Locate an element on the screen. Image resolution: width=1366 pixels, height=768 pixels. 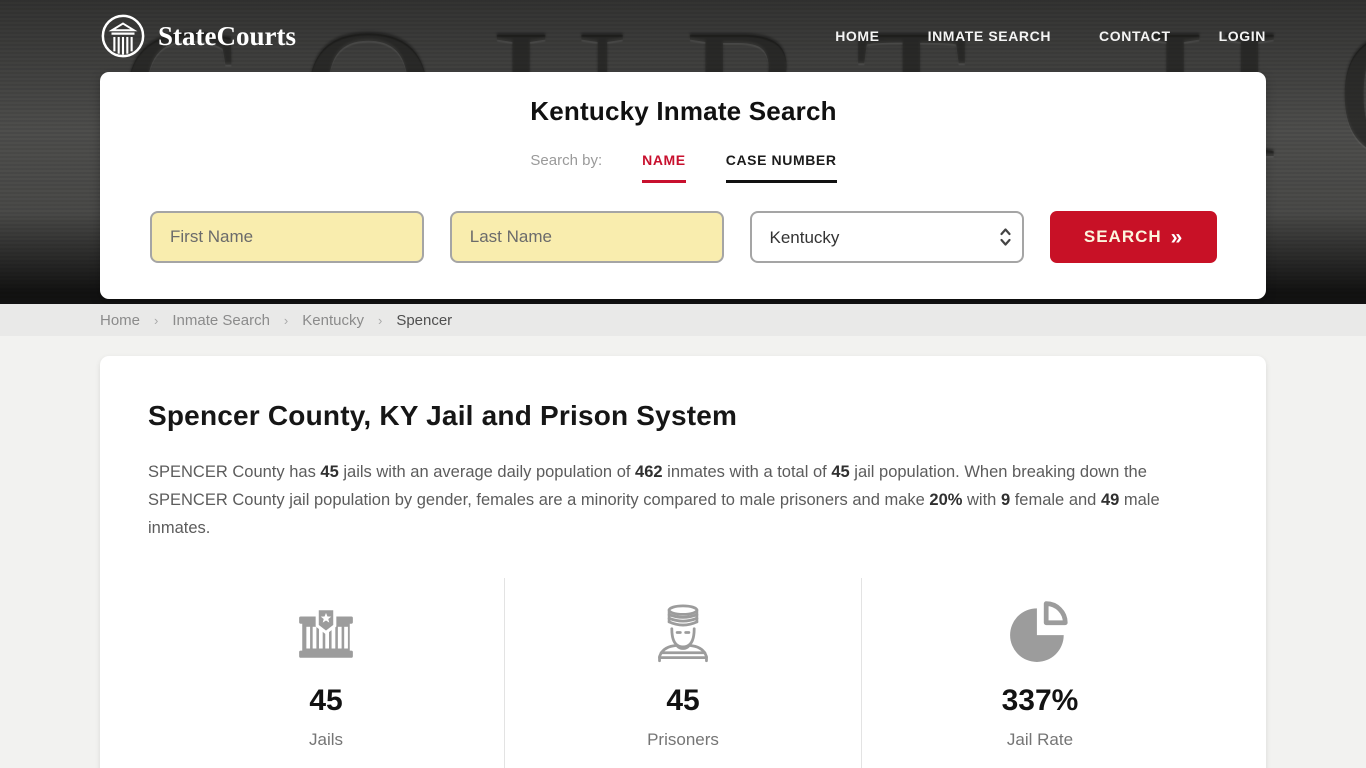
main-nav: HOME INMATE SEARCH CONTACT LOGIN is located at coordinates (1050, 36).